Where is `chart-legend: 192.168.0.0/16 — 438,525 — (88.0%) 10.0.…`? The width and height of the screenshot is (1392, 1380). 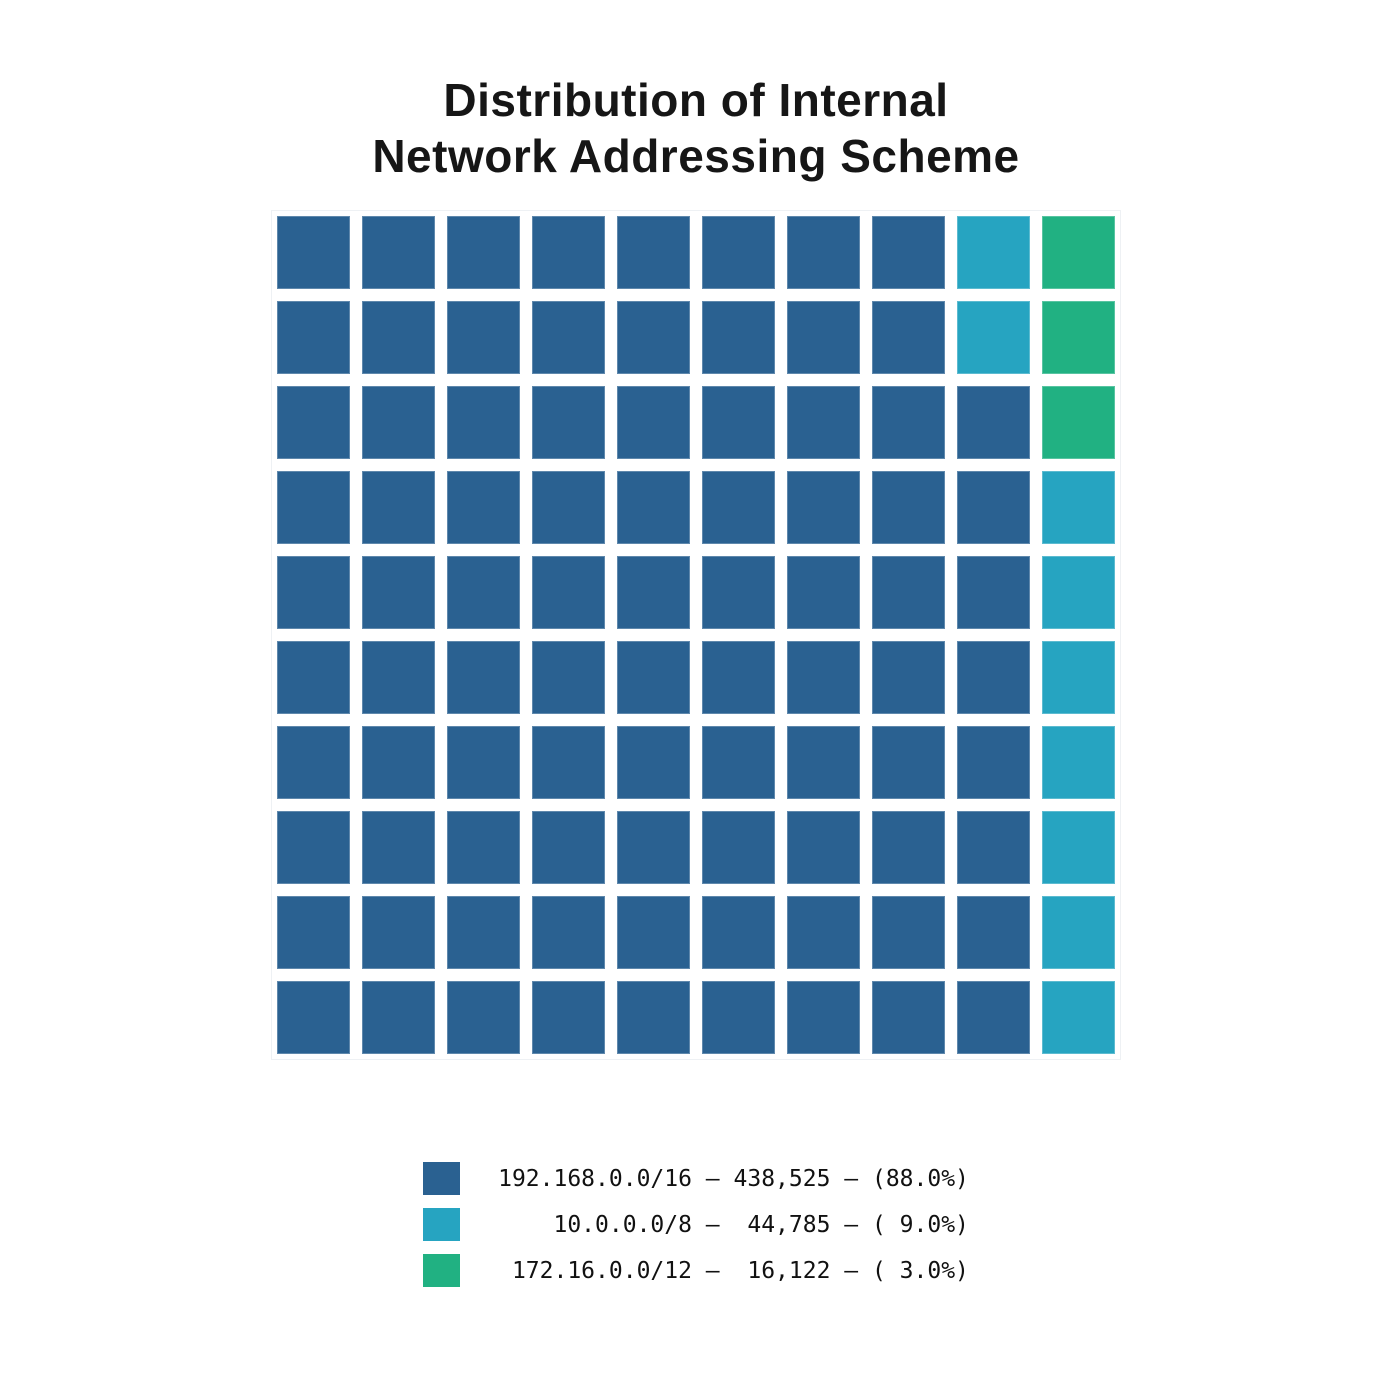
chart-legend: 192.168.0.0/16 — 438,525 — (88.0%) 10.0.… is located at coordinates (696, 1225).